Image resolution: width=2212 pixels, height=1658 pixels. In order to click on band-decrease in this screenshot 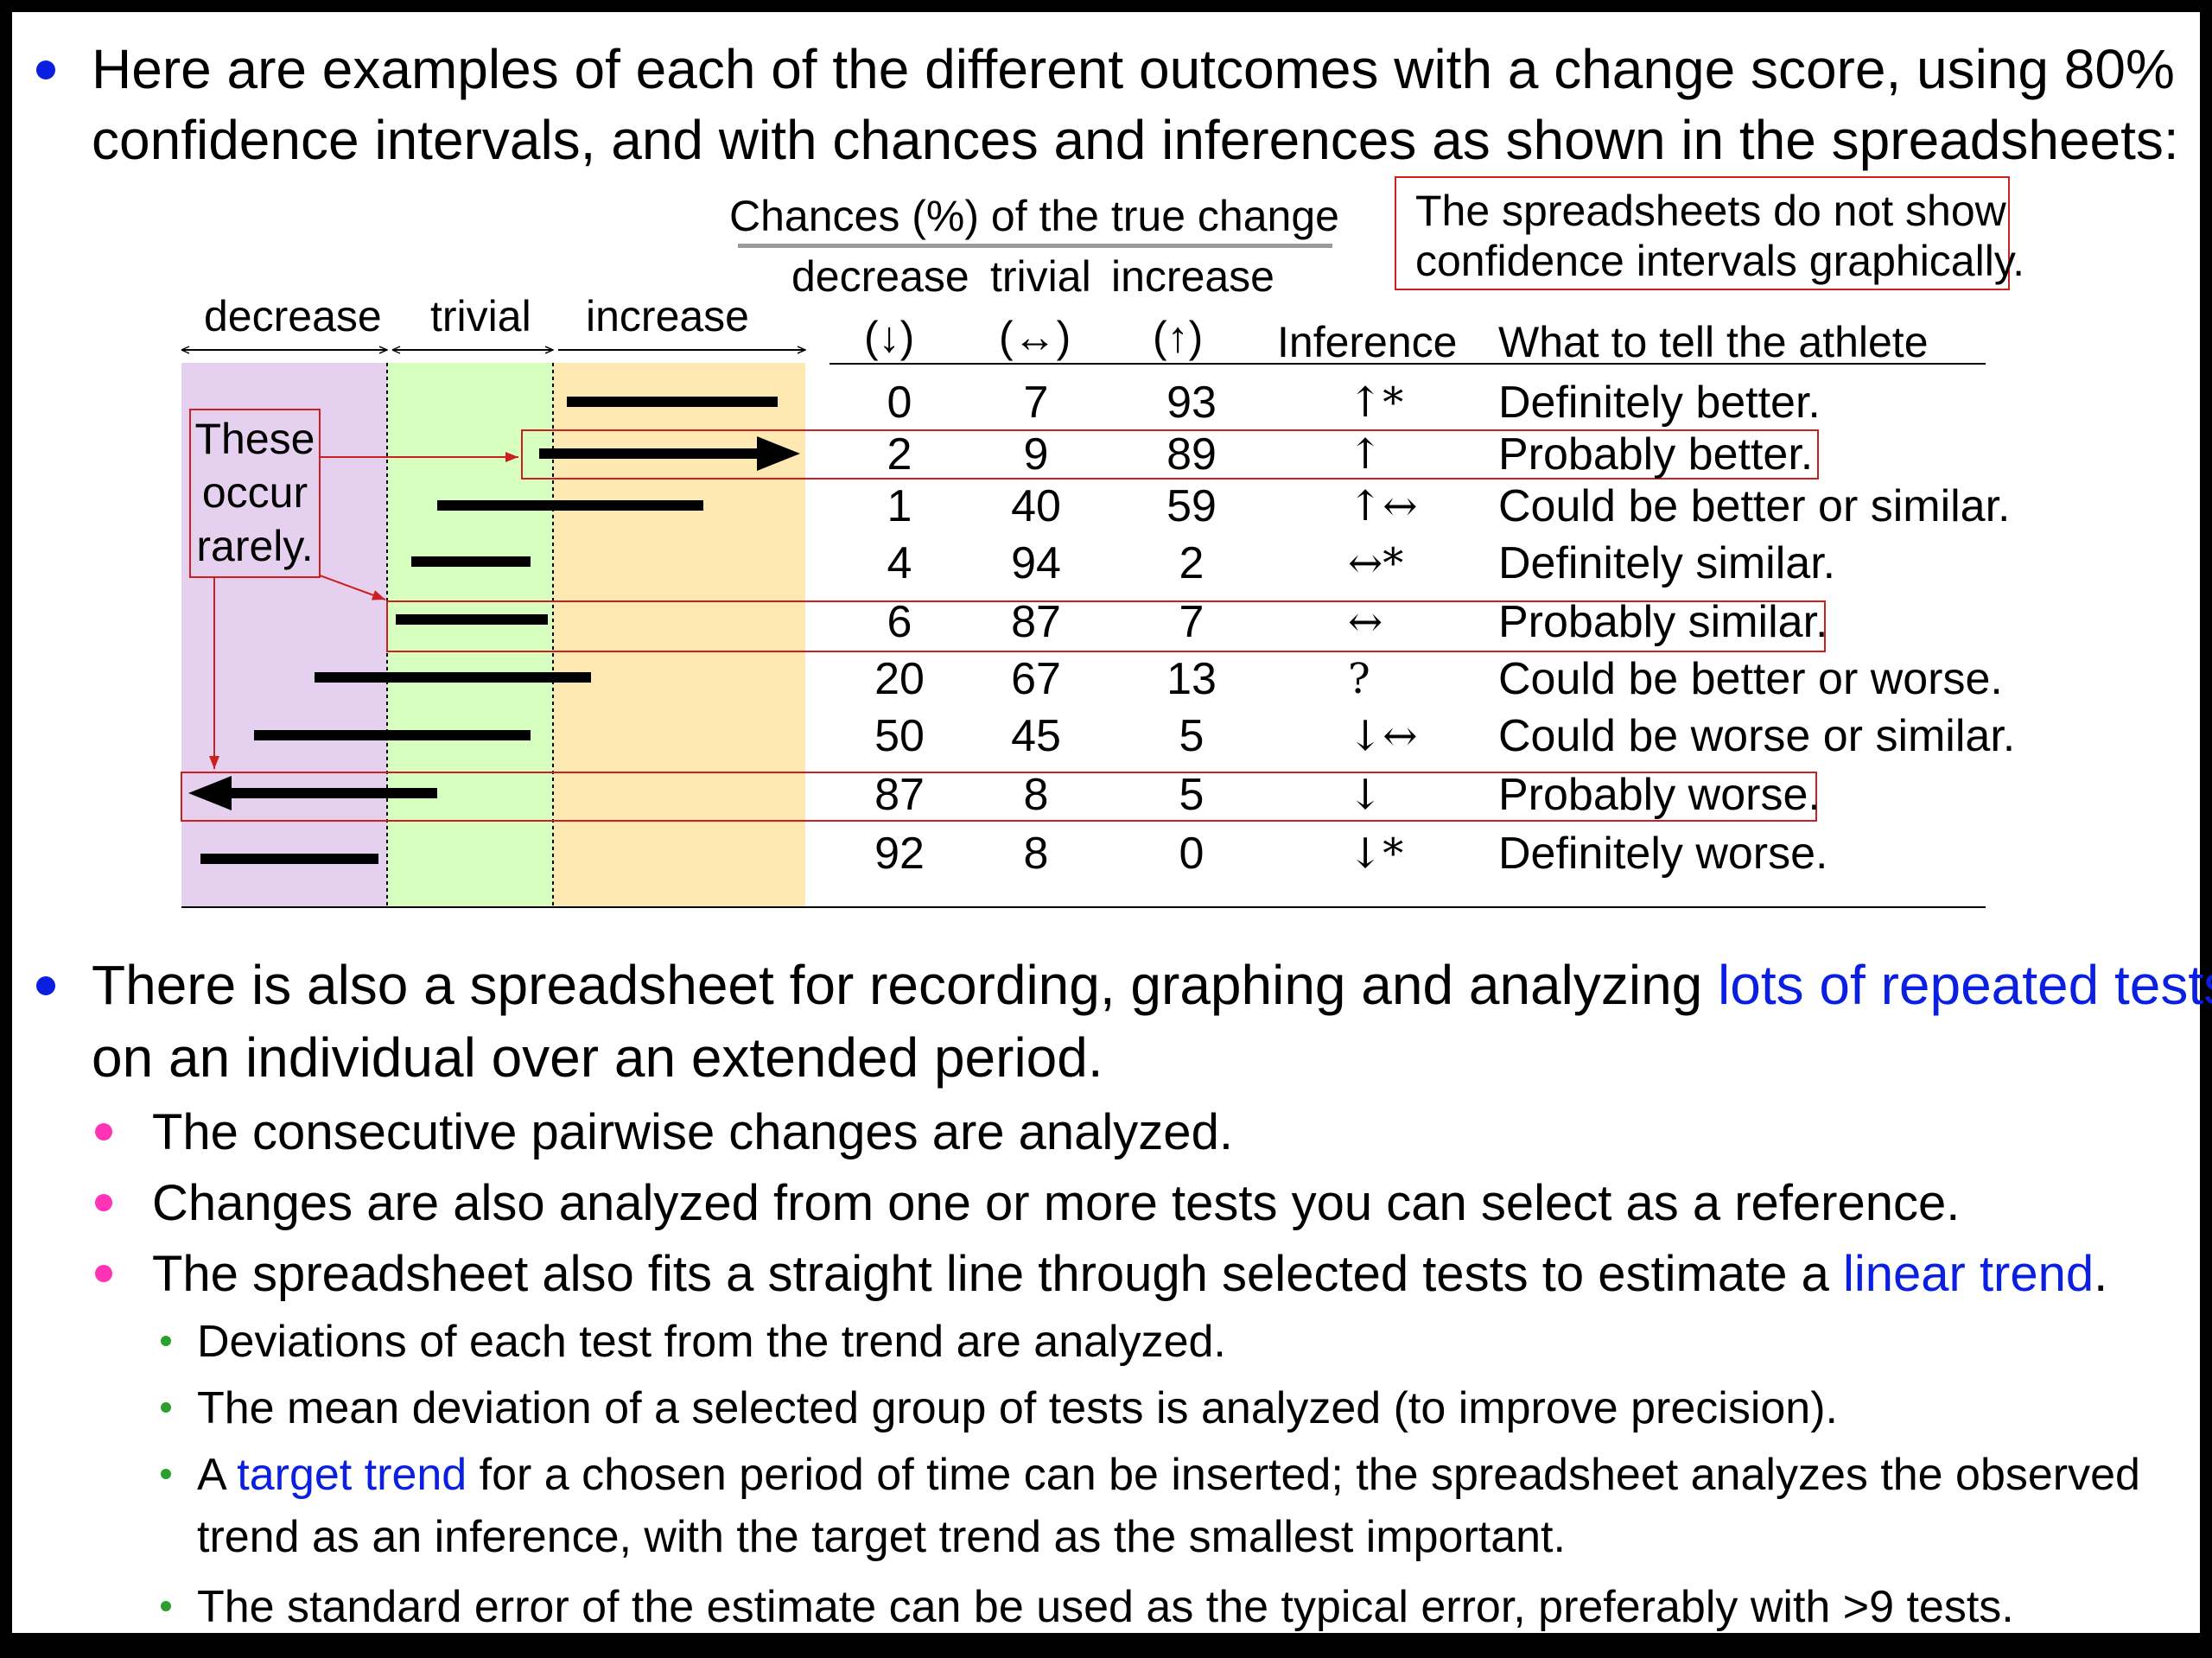, I will do `click(284, 635)`.